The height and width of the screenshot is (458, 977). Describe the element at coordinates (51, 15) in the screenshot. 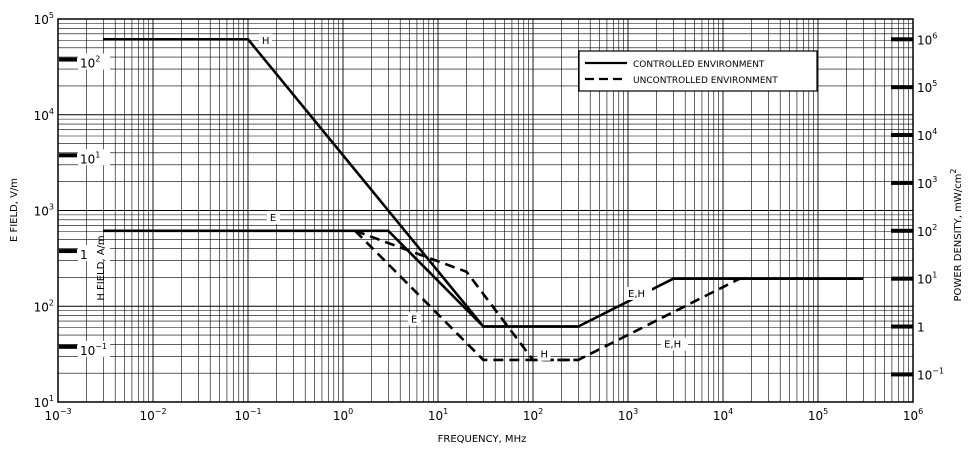

I see `y-left-tick-label-exp: 5` at that location.